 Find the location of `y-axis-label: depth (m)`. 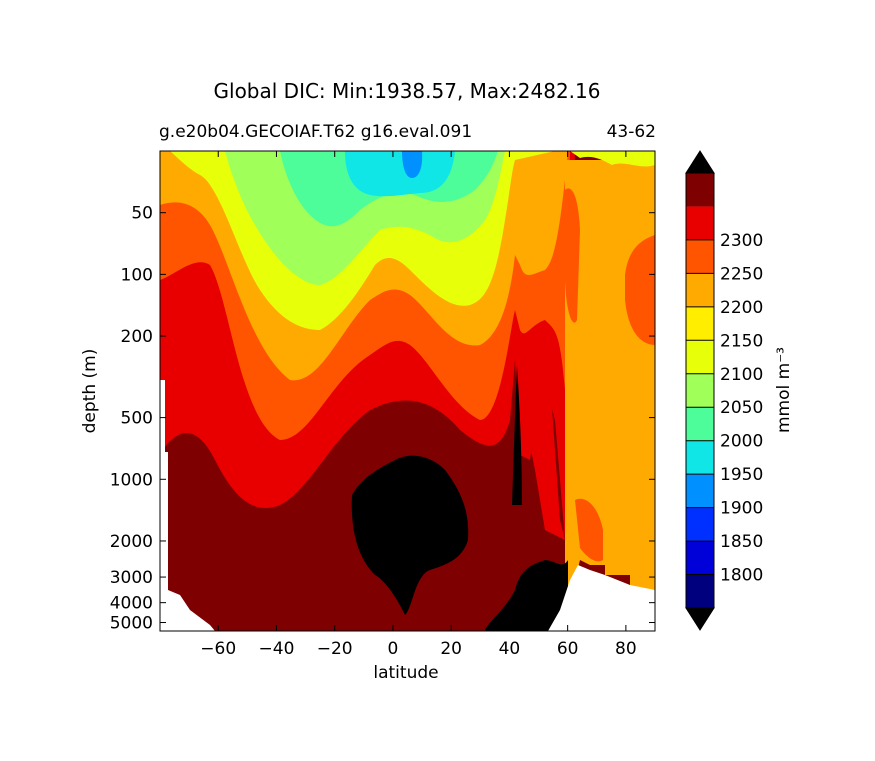

y-axis-label: depth (m) is located at coordinates (90, 391).